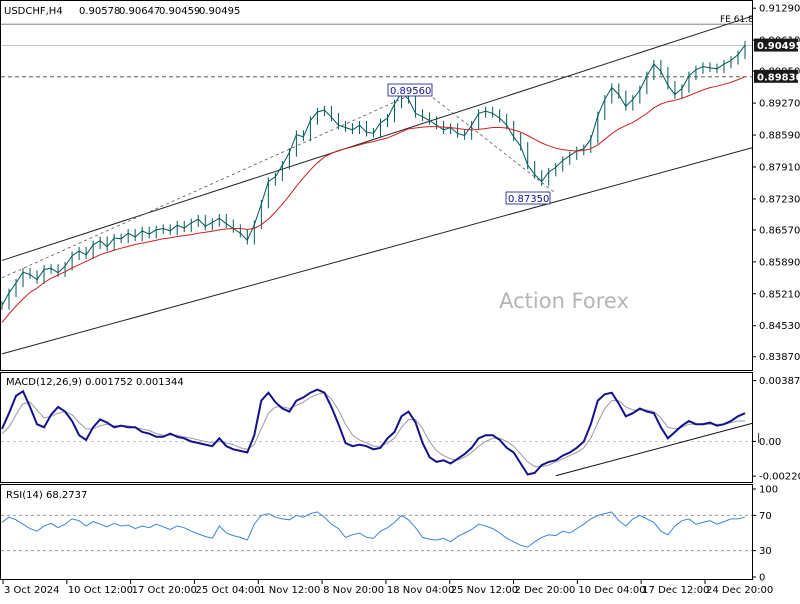 The width and height of the screenshot is (800, 604). Describe the element at coordinates (227, 590) in the screenshot. I see `time-tick-label: 25 Oct 04:00` at that location.